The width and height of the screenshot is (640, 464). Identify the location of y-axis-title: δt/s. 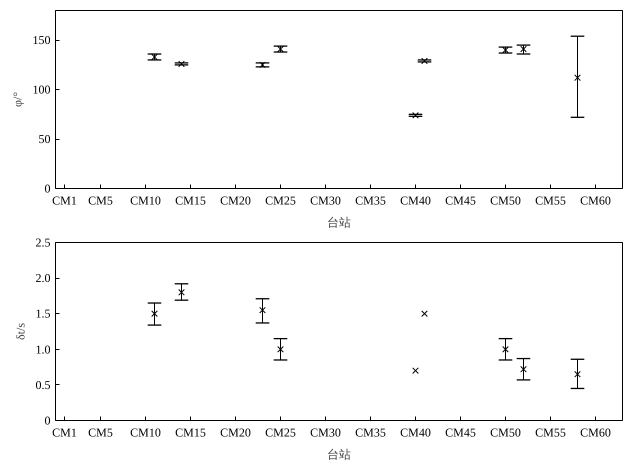
(21, 331).